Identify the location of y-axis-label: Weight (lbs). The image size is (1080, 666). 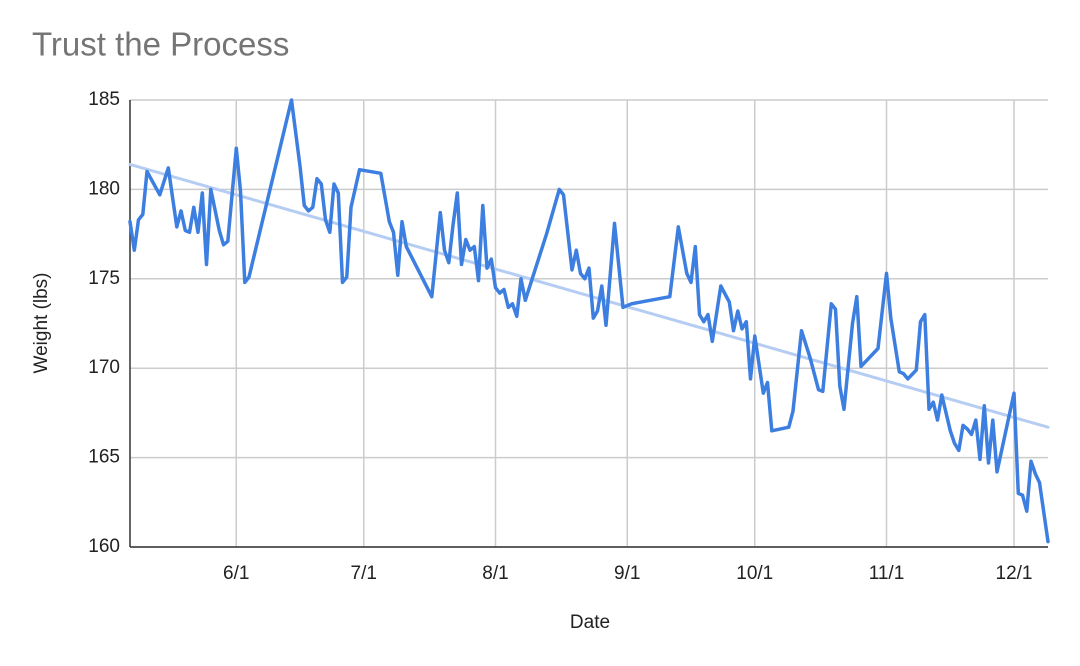
(41, 322).